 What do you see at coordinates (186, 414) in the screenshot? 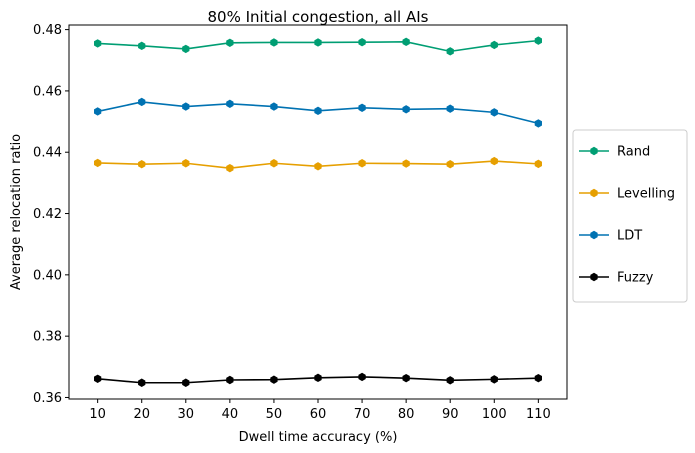
I see `x-tick-label: 30` at bounding box center [186, 414].